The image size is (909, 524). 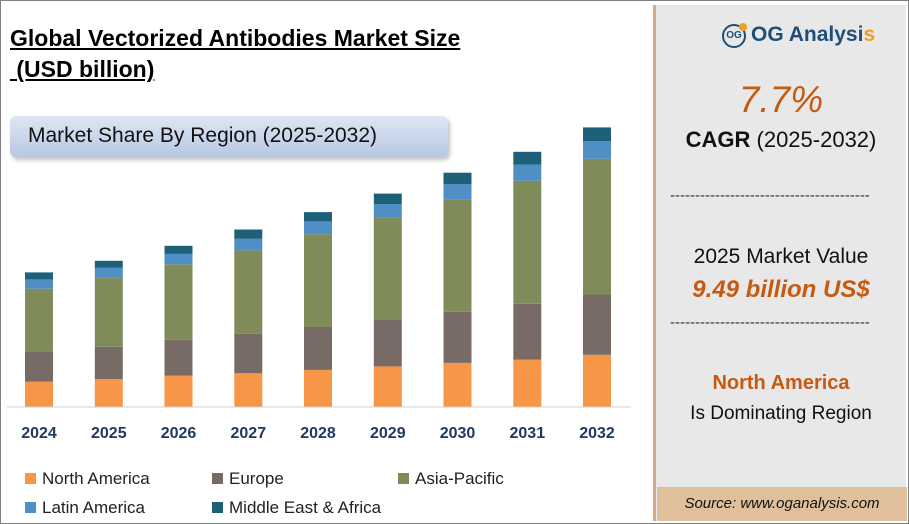 I want to click on legend-item-north-america: North America, so click(x=87, y=479).